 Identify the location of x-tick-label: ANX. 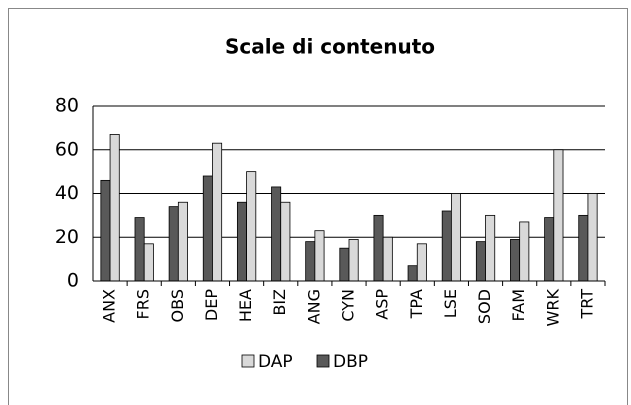
(109, 306).